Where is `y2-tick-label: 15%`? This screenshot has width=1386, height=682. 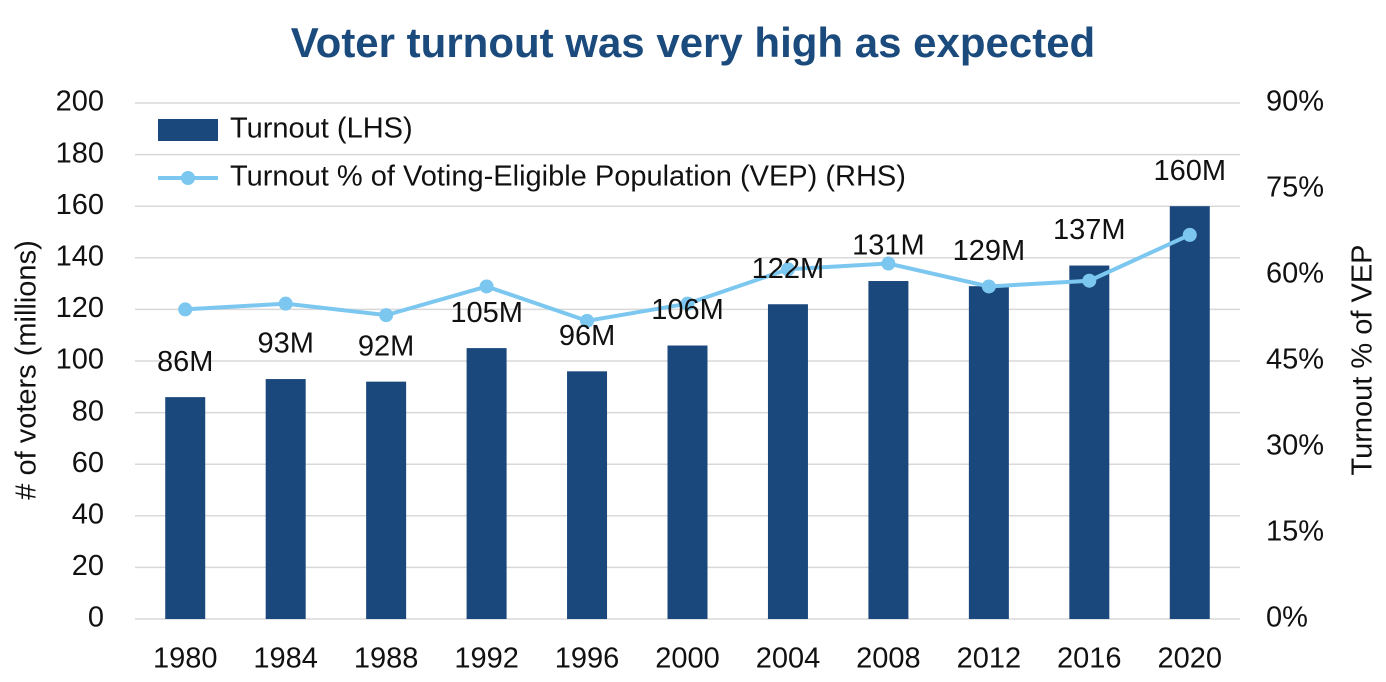 y2-tick-label: 15% is located at coordinates (1295, 532).